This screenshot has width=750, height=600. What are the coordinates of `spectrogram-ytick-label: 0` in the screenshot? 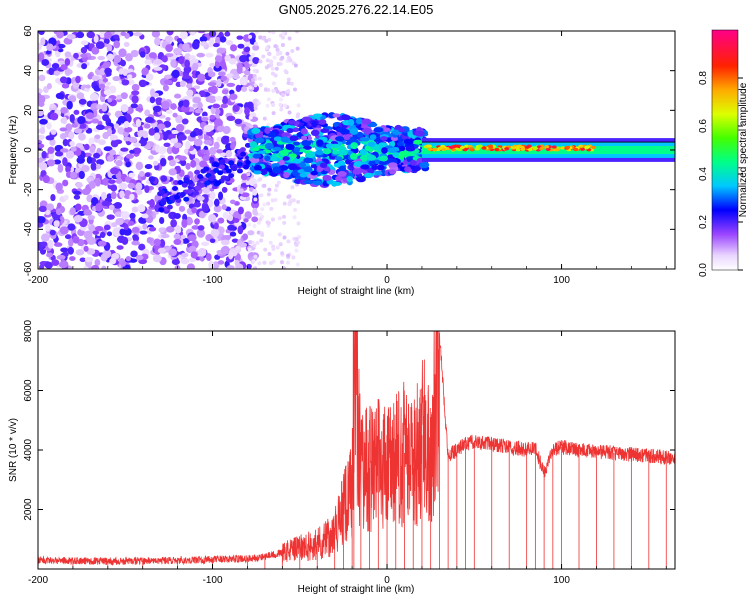 It's located at (28, 150).